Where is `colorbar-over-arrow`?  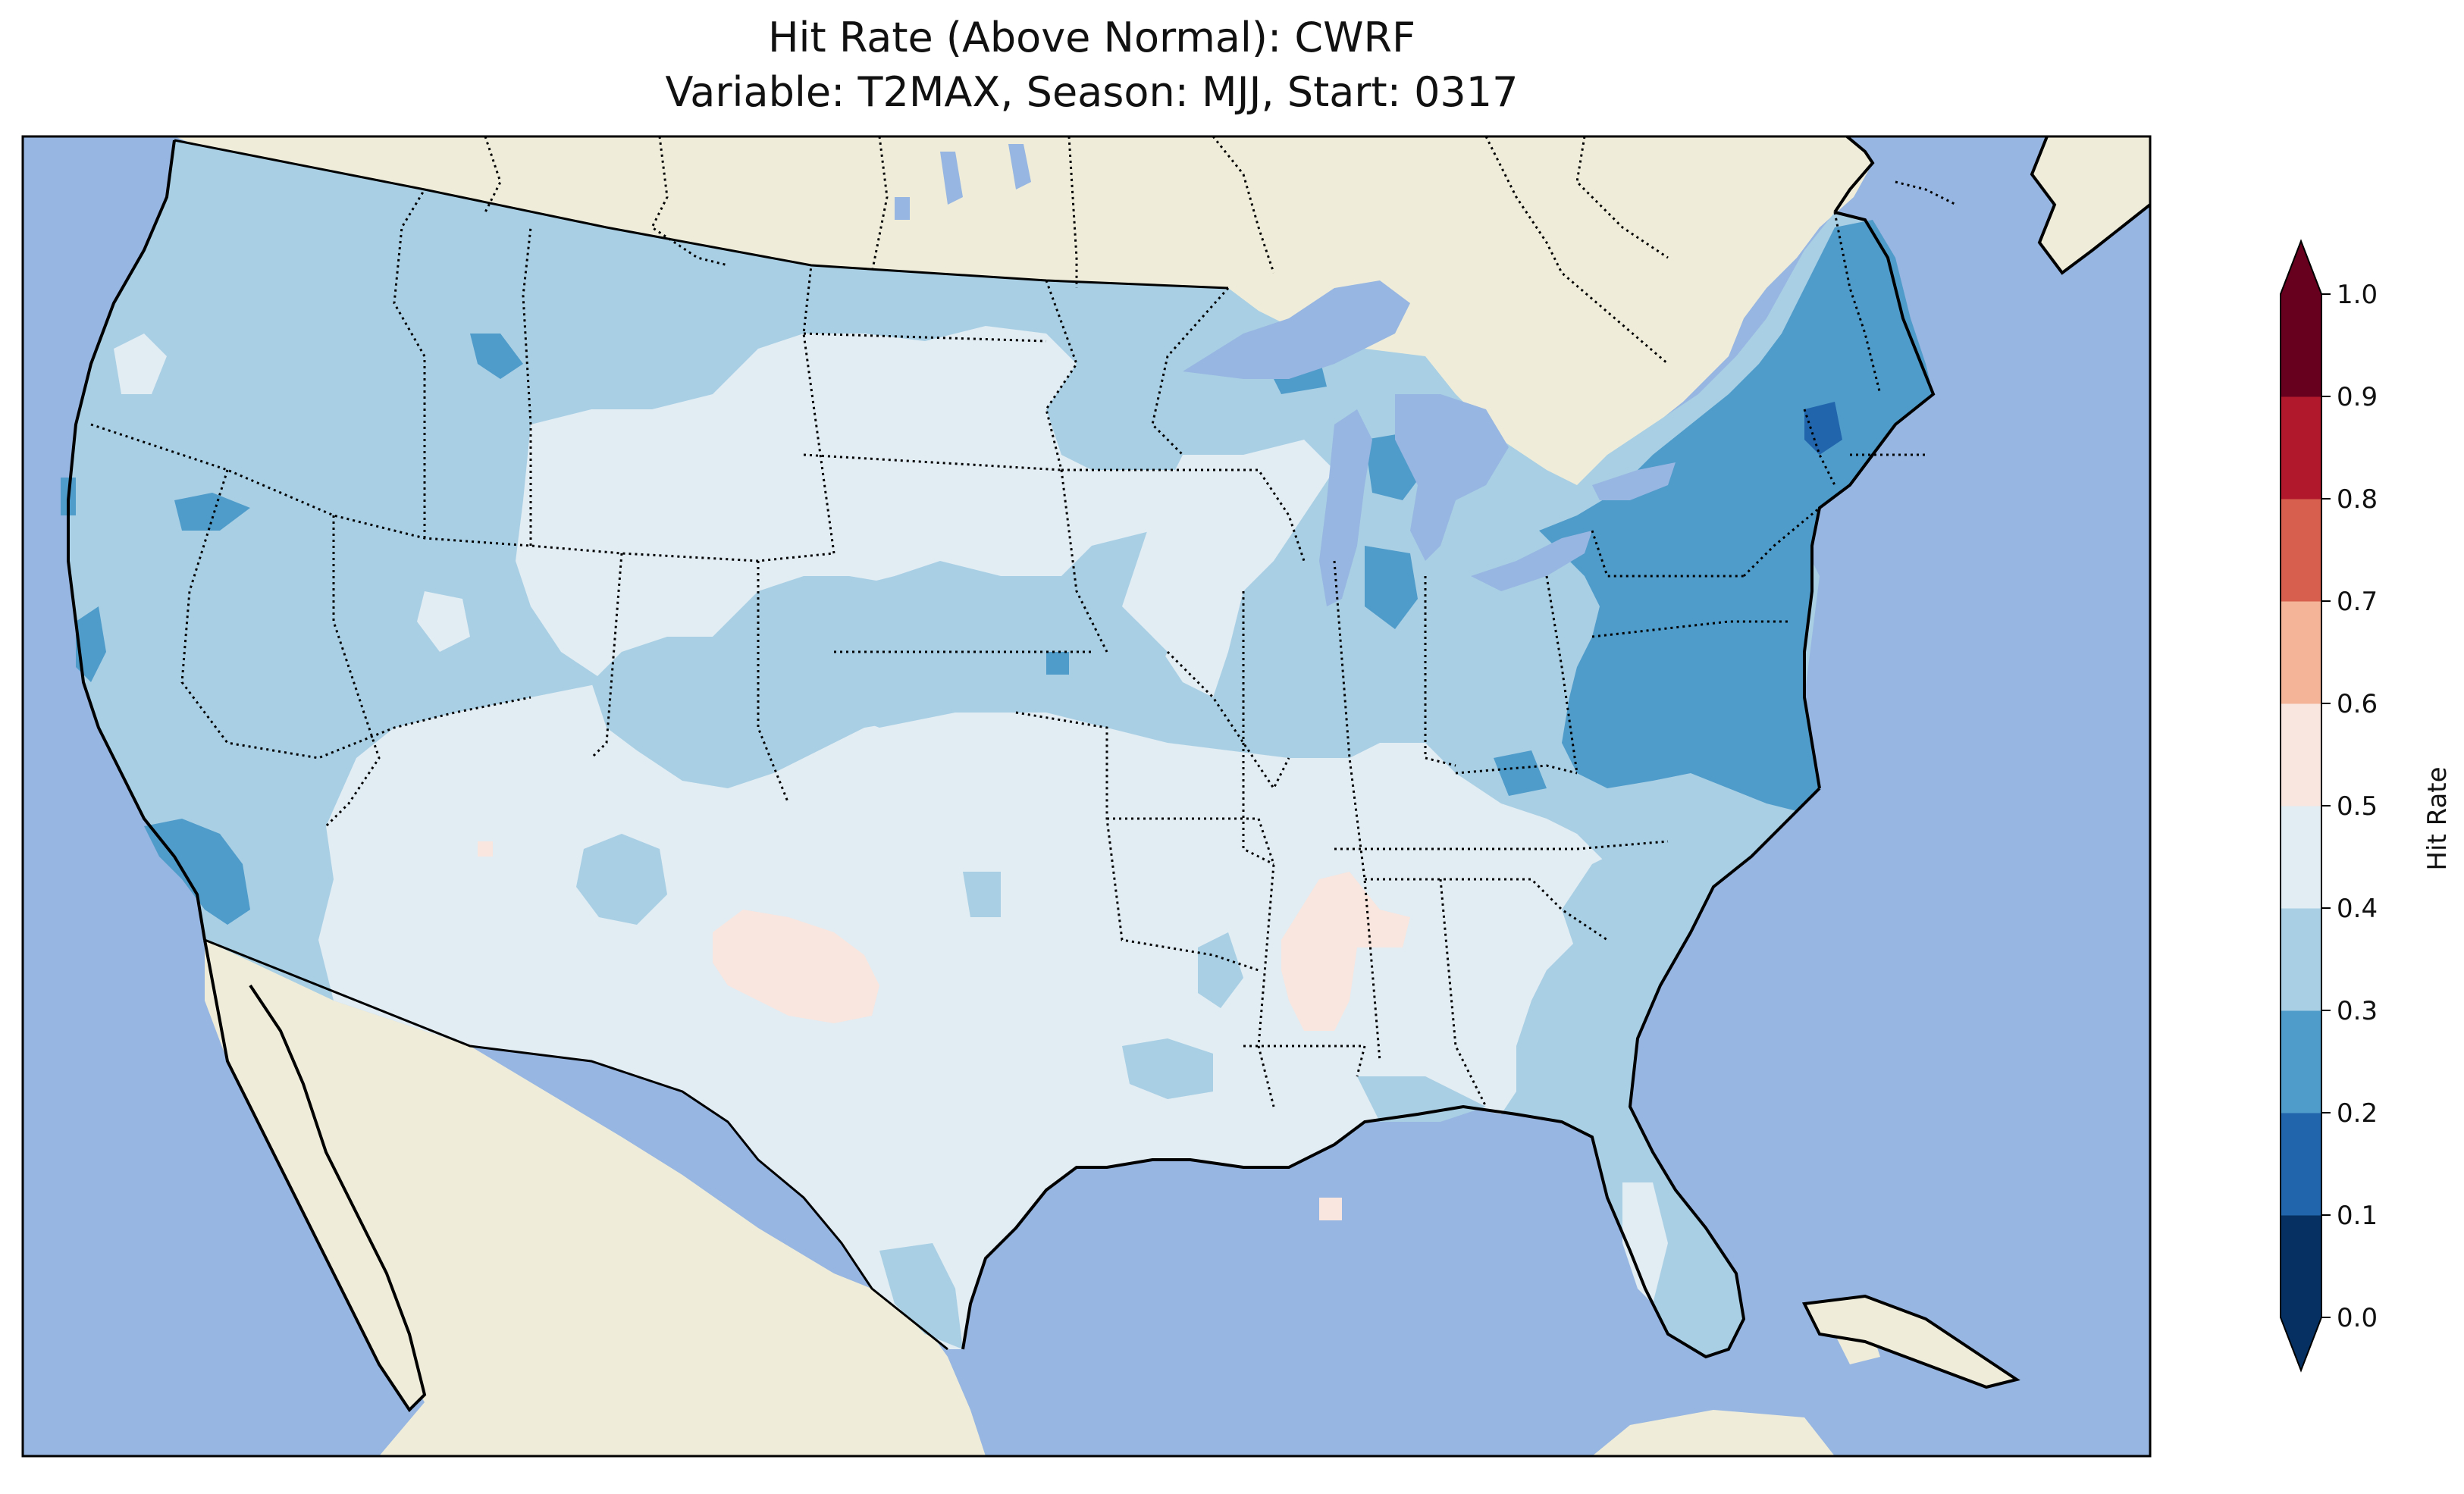 colorbar-over-arrow is located at coordinates (2301, 267).